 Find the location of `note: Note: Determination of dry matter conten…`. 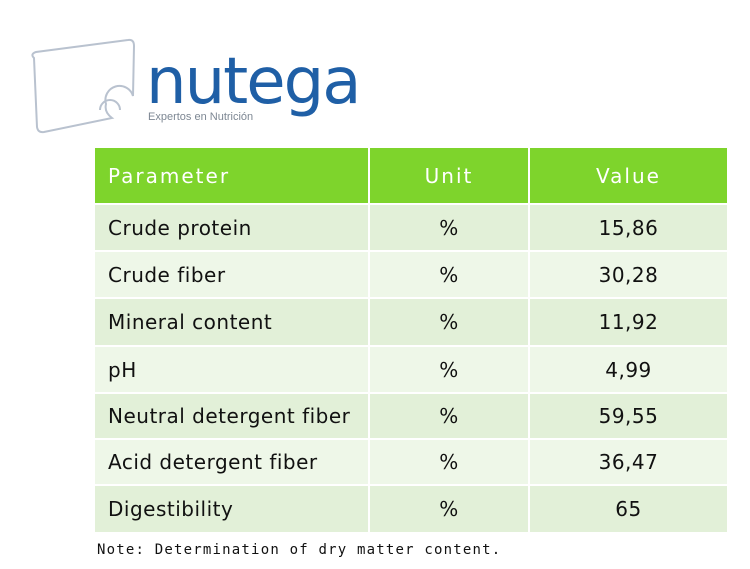

note: Note: Determination of dry matter conten… is located at coordinates (299, 550).